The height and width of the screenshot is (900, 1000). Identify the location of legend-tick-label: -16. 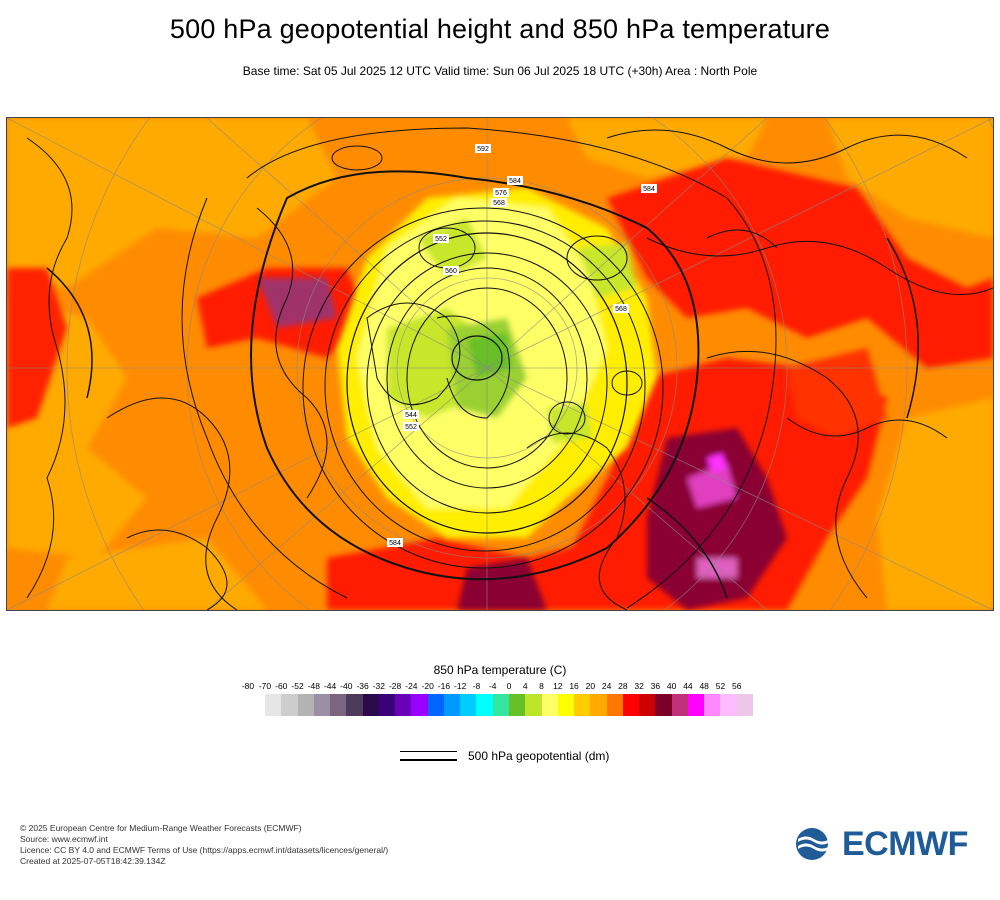
(444, 686).